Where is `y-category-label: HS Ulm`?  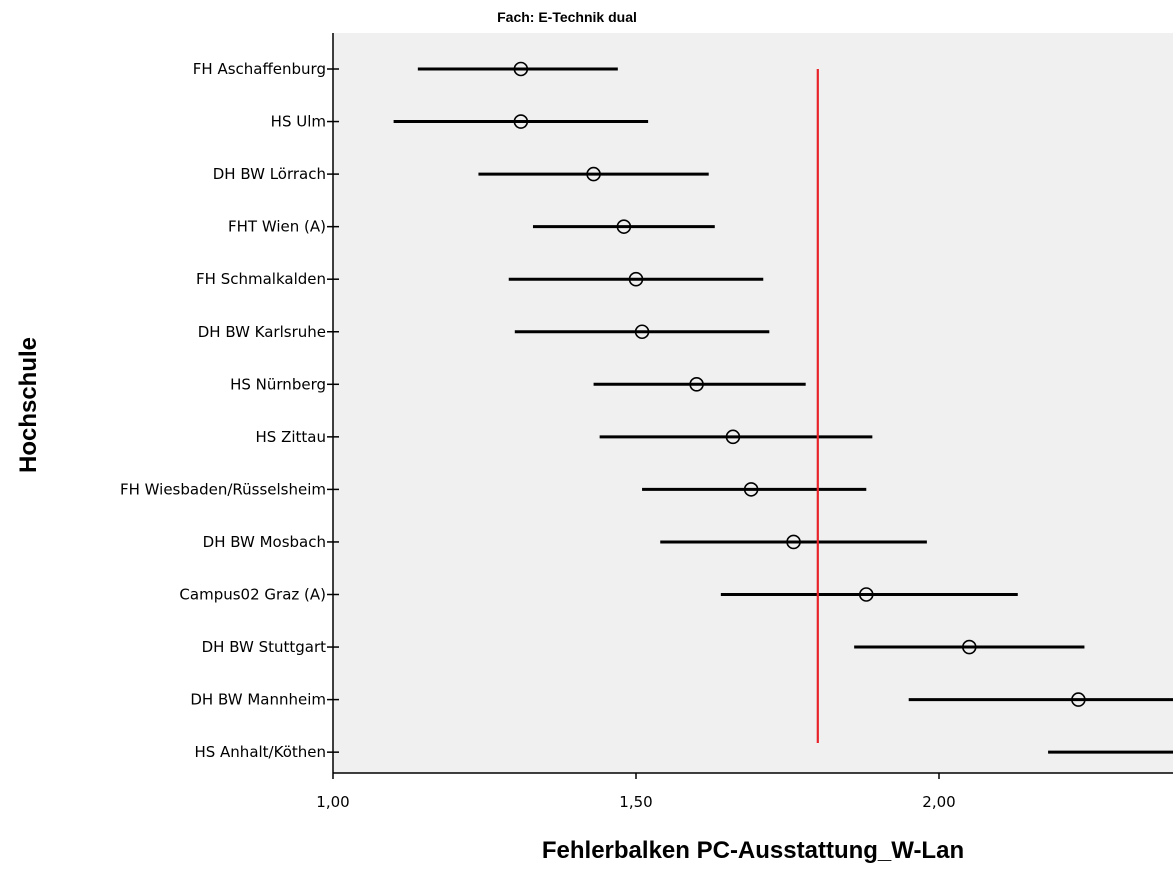 y-category-label: HS Ulm is located at coordinates (298, 122).